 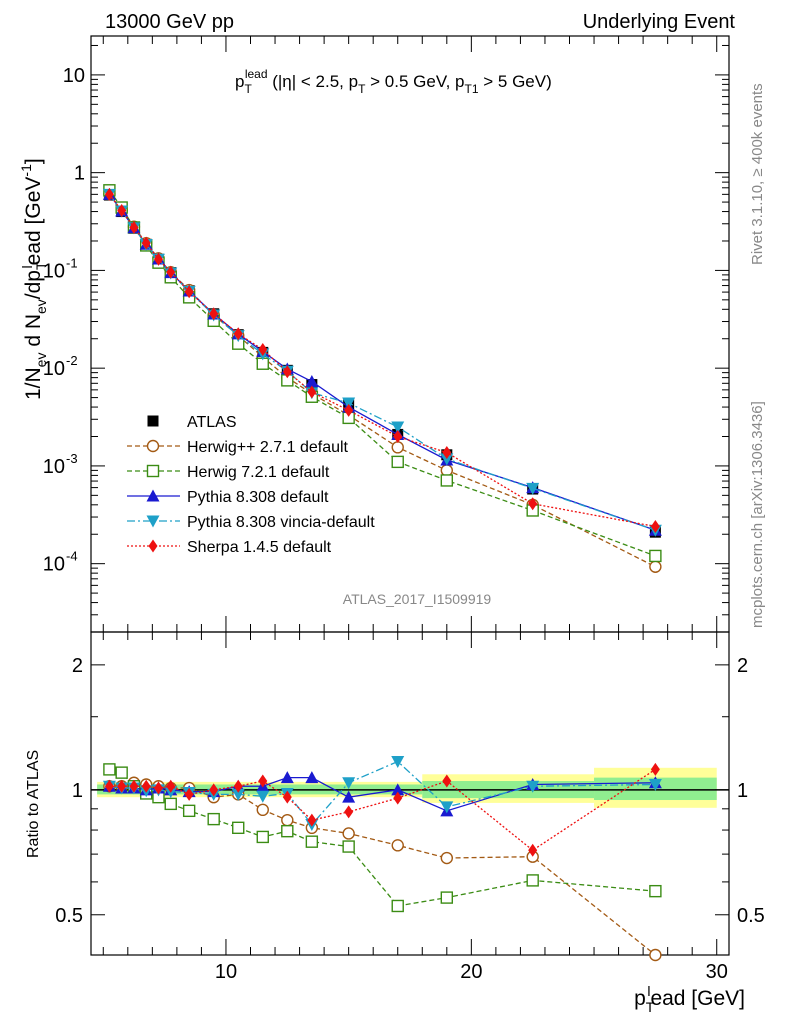 What do you see at coordinates (281, 522) in the screenshot?
I see `legend-label-vincia: Pythia 8.308 vincia-default` at bounding box center [281, 522].